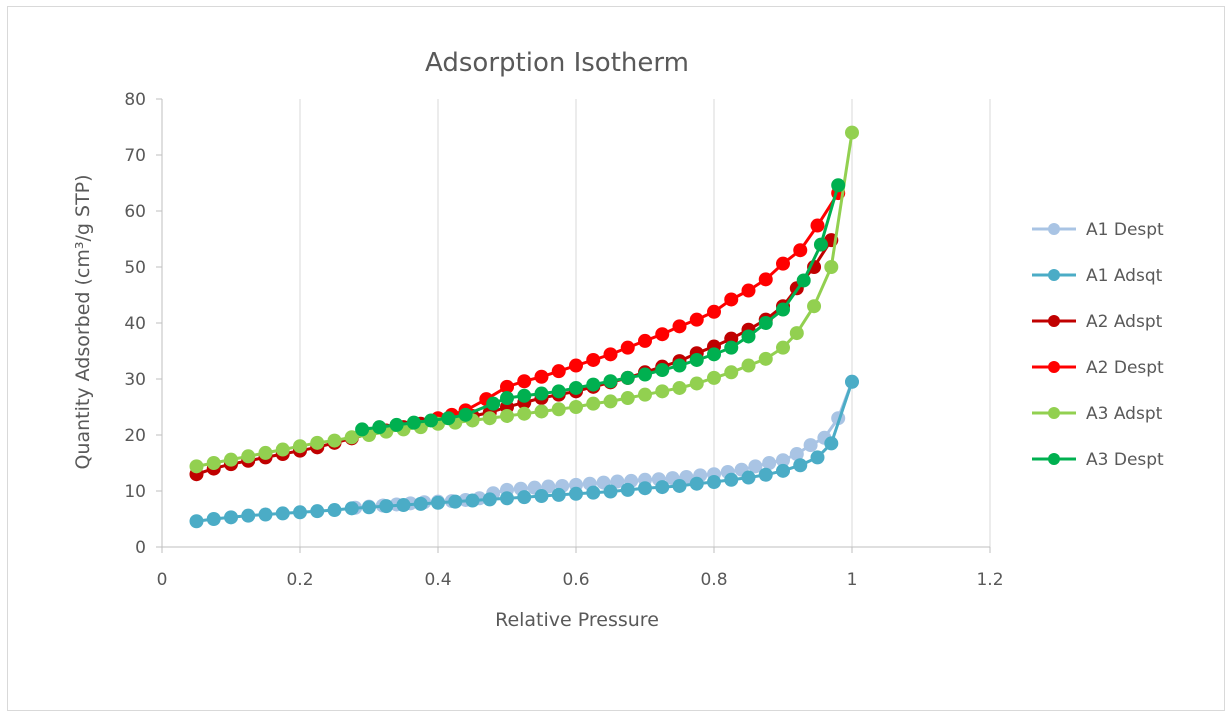 This screenshot has height=718, width=1232. Describe the element at coordinates (135, 492) in the screenshot. I see `y-tick-label: 10` at that location.